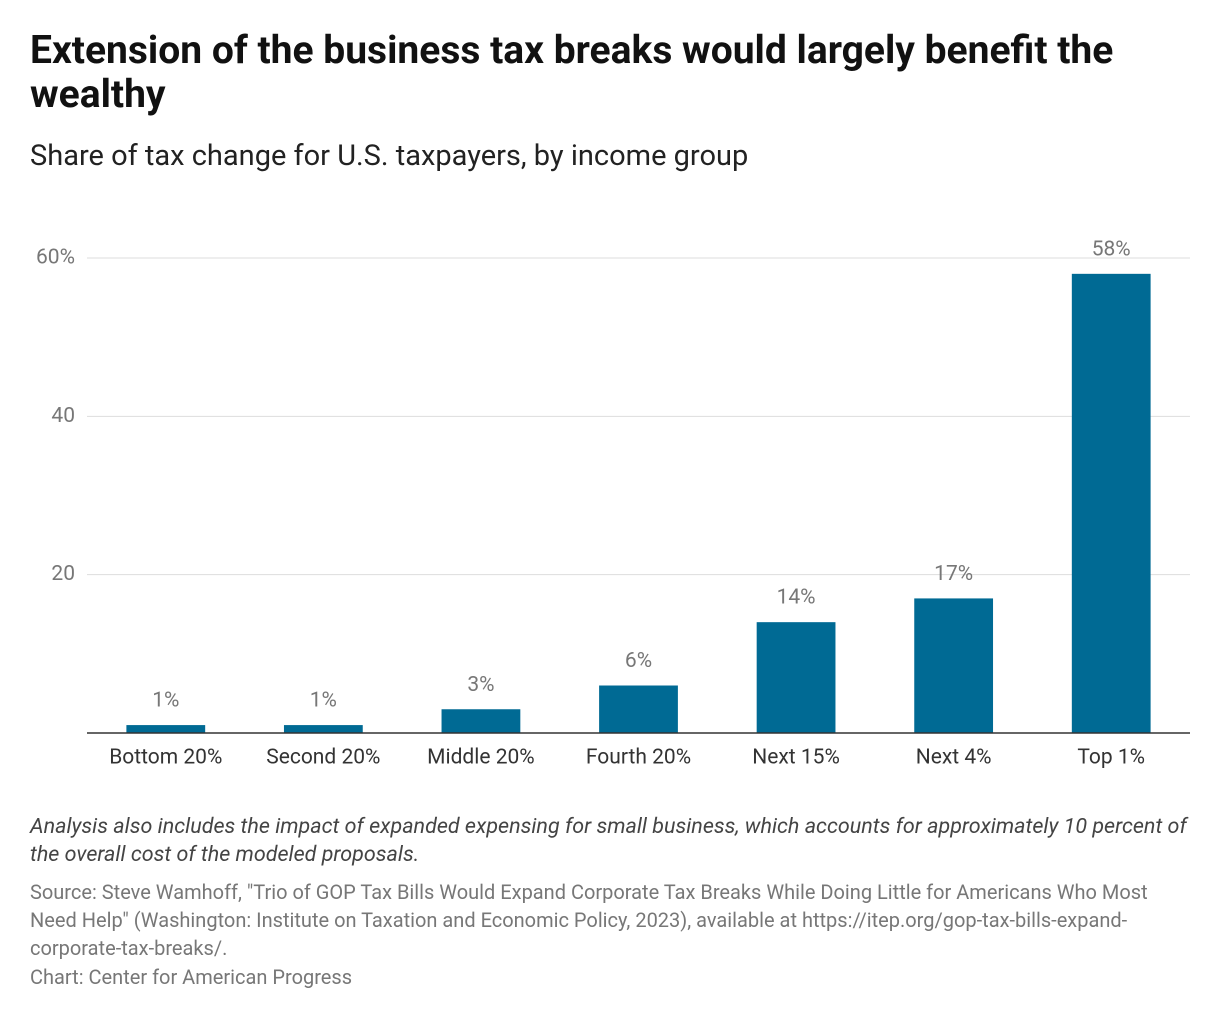  What do you see at coordinates (481, 758) in the screenshot?
I see `x-tick-label: Middle 20%` at bounding box center [481, 758].